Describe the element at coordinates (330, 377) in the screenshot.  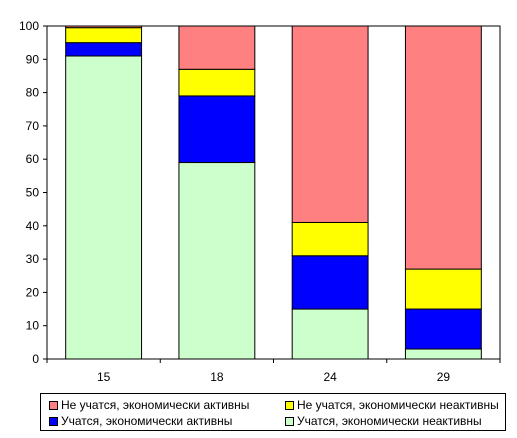
I see `x-tick-label-24: 24` at that location.